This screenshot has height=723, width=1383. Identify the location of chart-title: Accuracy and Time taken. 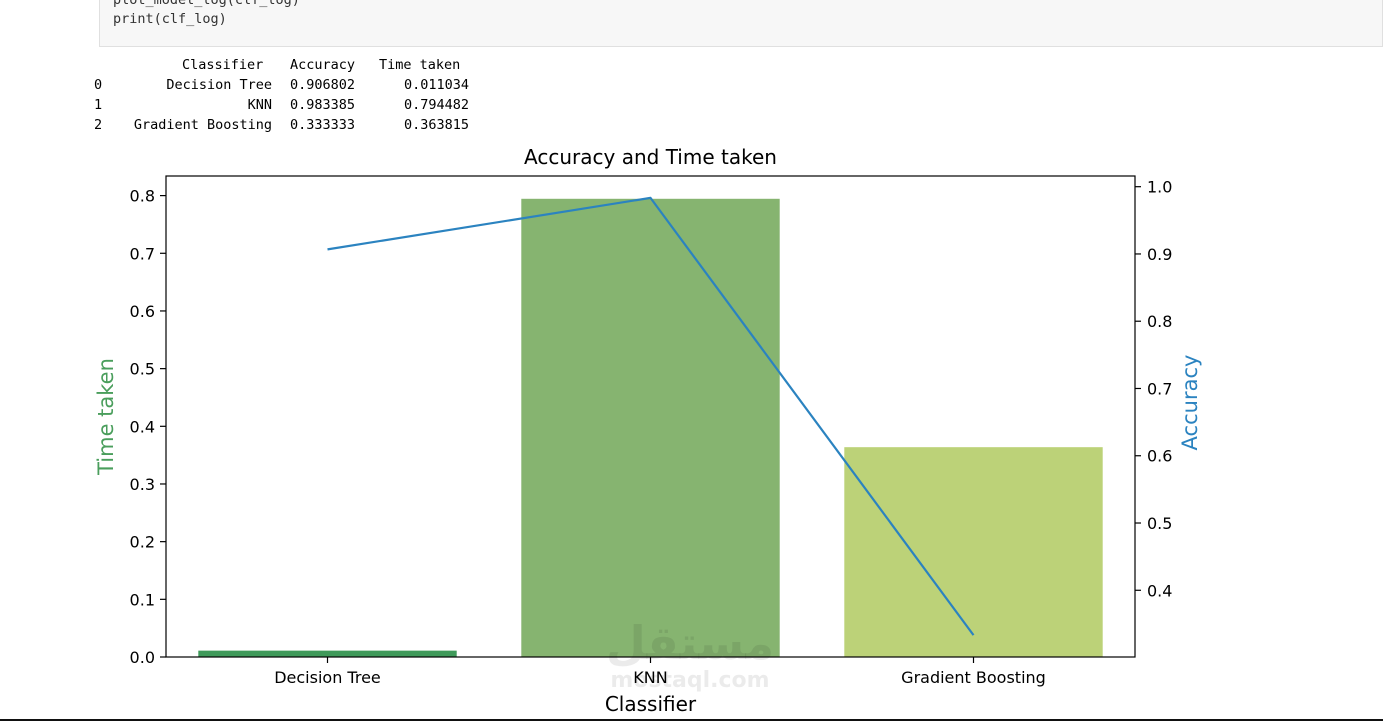
(650, 157).